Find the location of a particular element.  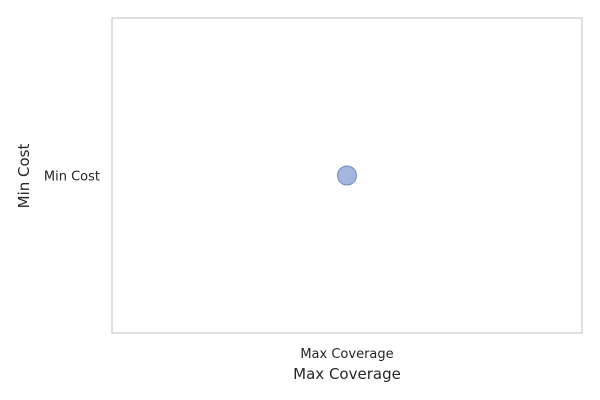

x-tick-label: Max Coverage is located at coordinates (346, 354).